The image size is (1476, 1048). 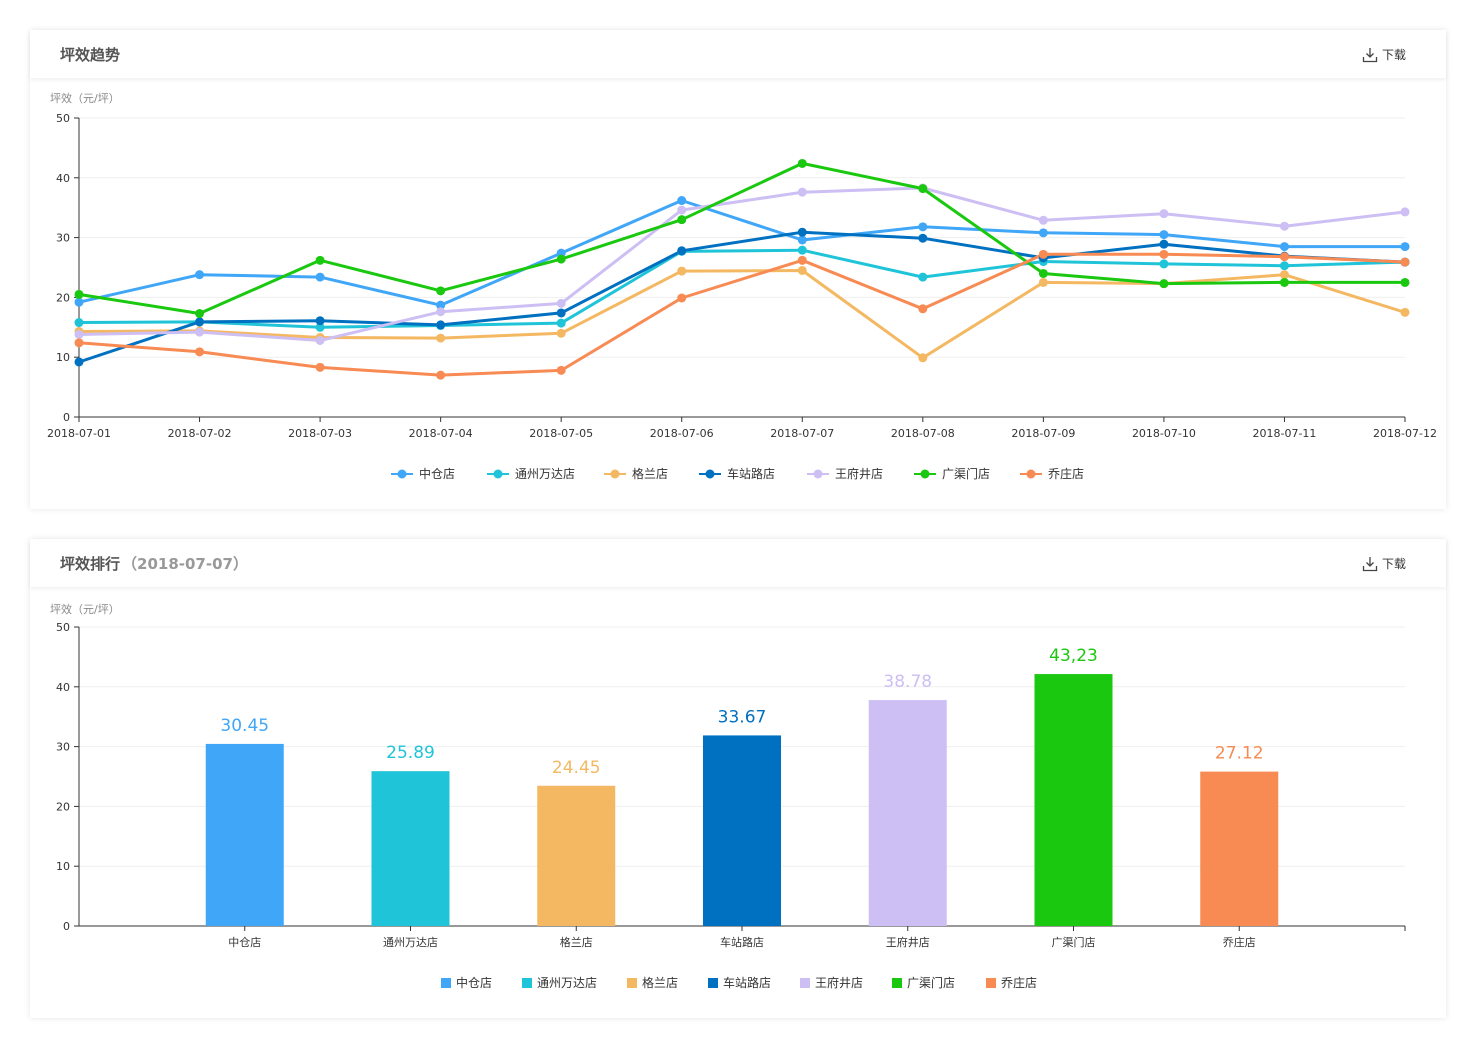 I want to click on x-tick-label: 车站路店, so click(x=742, y=942).